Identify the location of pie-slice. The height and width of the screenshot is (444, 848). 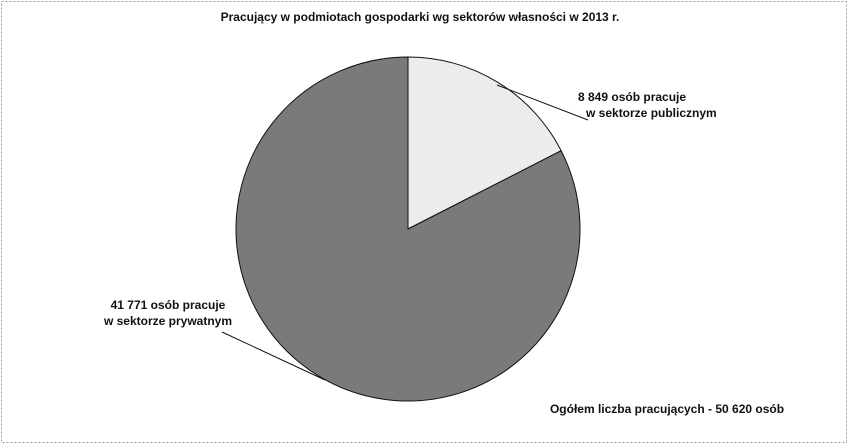
(484, 143).